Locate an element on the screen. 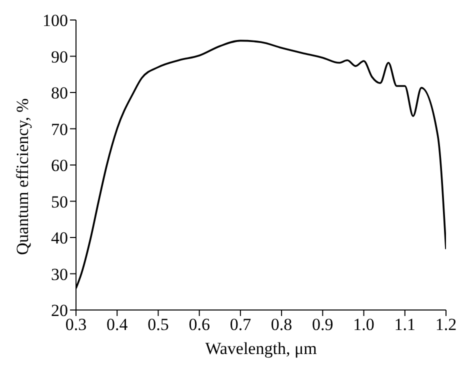 The height and width of the screenshot is (374, 474). x-axis-title: Wavelength, μm is located at coordinates (261, 348).